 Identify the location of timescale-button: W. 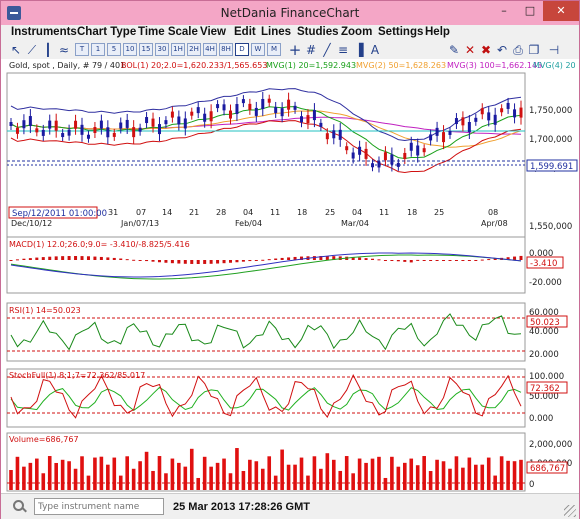
(258, 49).